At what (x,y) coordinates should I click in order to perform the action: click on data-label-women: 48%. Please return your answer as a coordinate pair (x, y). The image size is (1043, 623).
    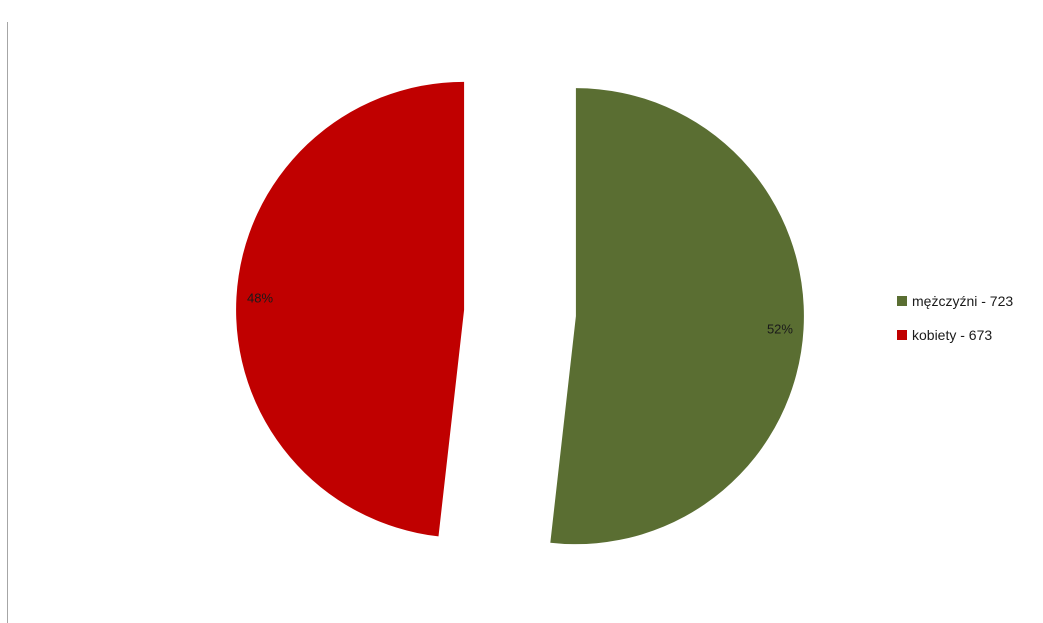
    Looking at the image, I should click on (260, 297).